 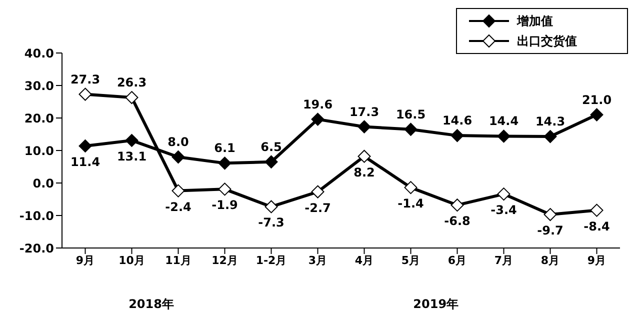 I want to click on y-tick-label: 0.0, so click(x=43, y=183).